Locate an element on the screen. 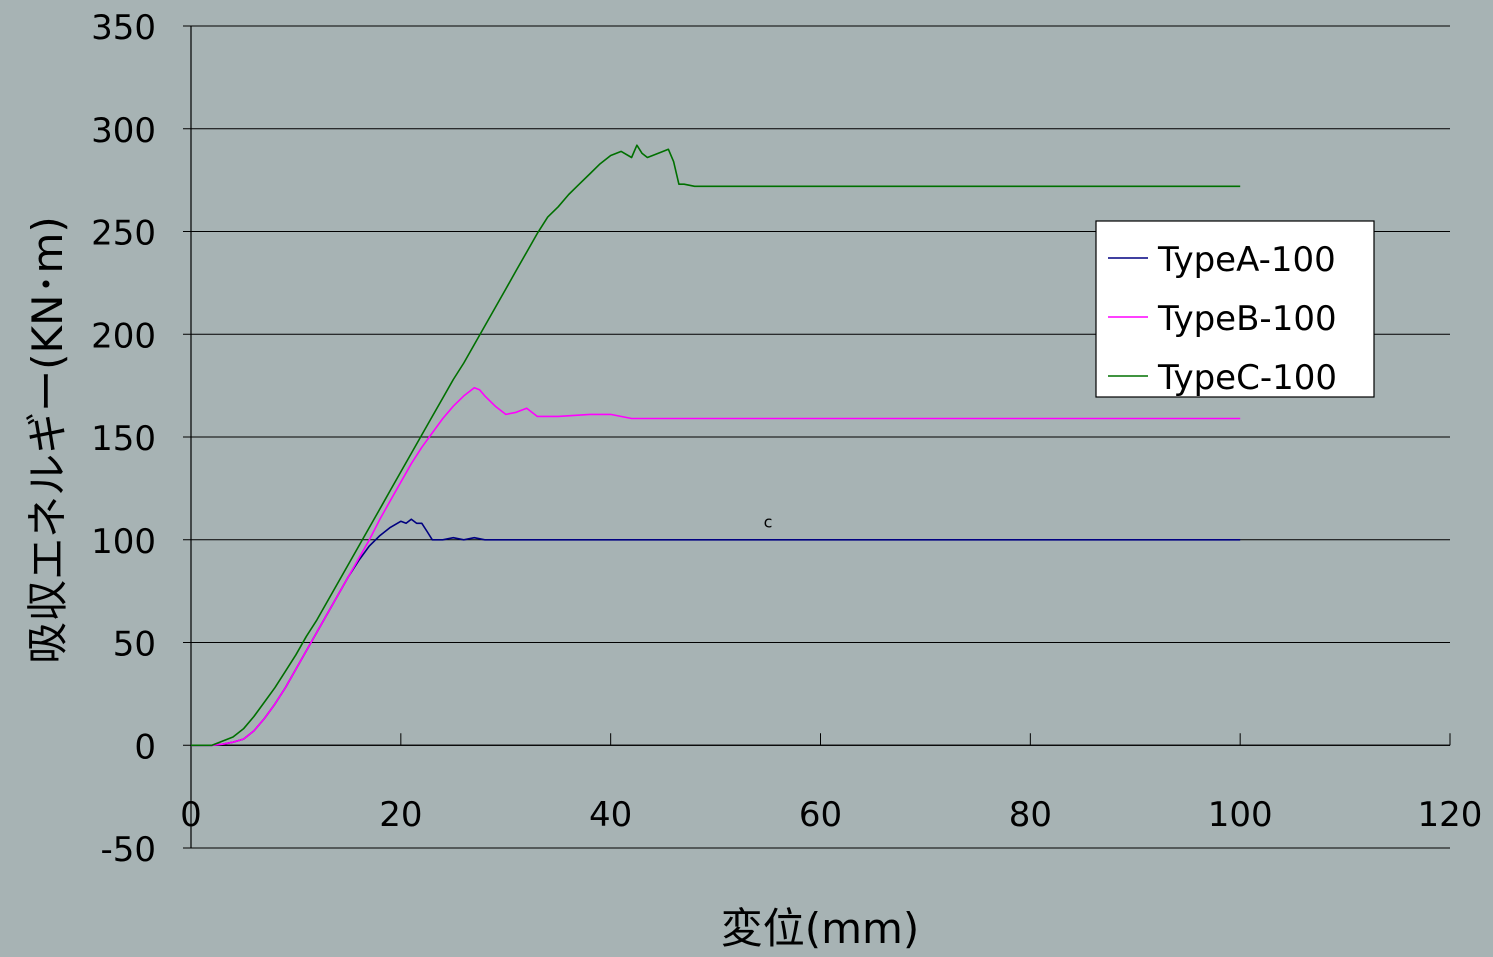 The image size is (1493, 957). x-tick-label: 40 is located at coordinates (610, 815).